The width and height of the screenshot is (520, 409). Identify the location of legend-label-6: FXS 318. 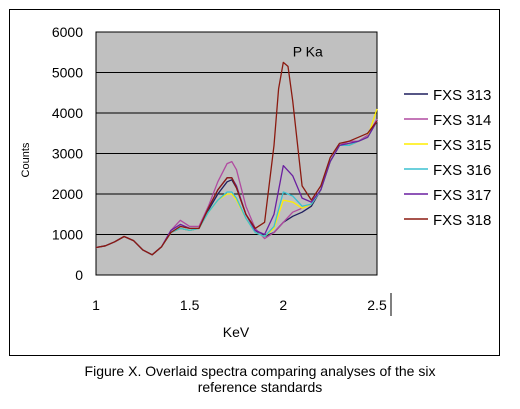
(462, 220).